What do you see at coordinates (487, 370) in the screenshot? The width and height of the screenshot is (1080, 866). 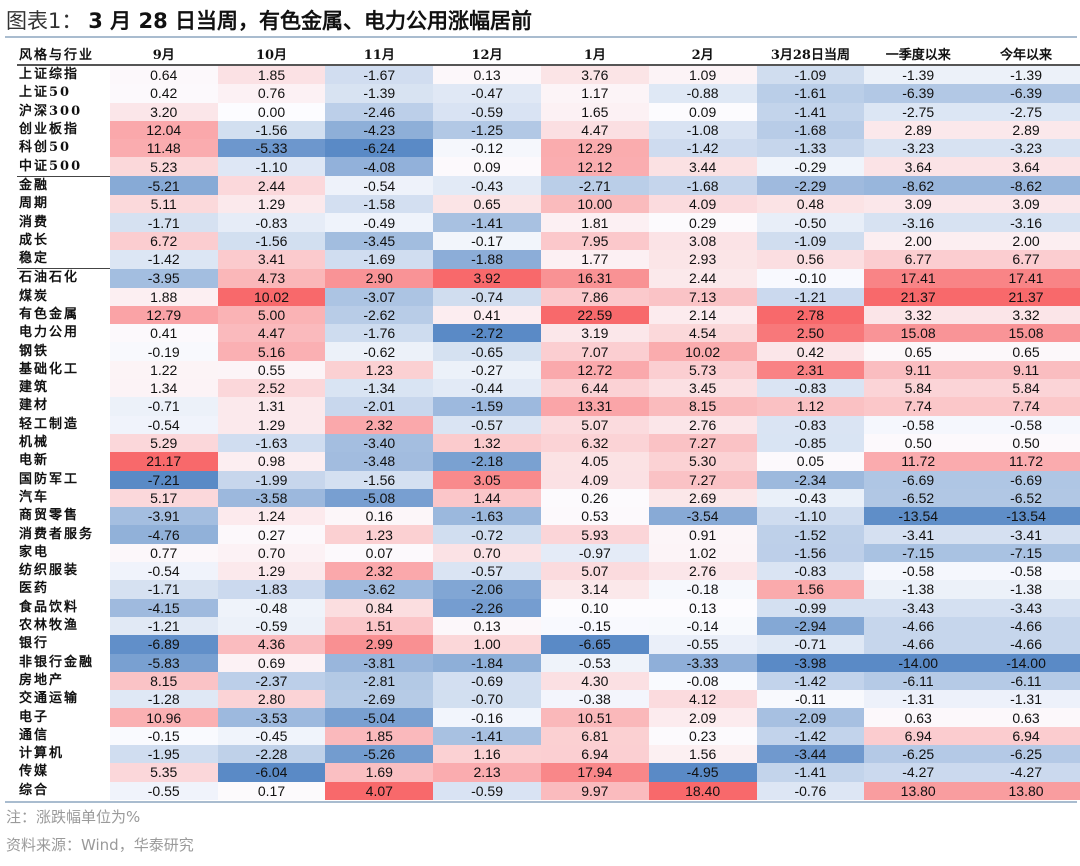 I see `heat-cell: -0.27` at bounding box center [487, 370].